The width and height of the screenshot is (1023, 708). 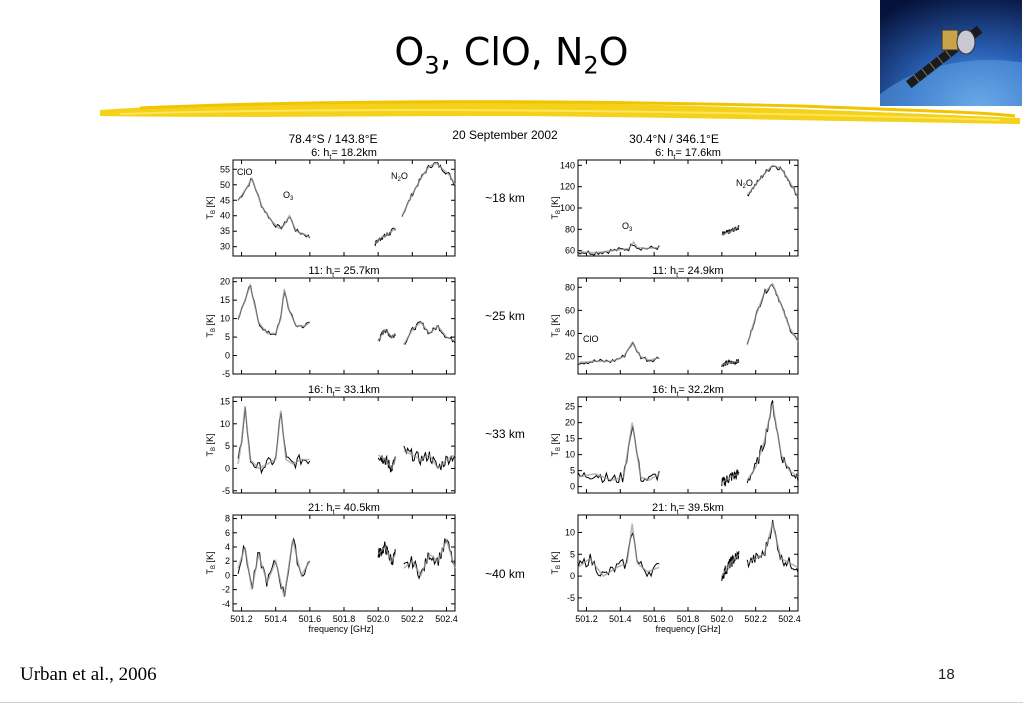 I want to click on right-panel-4-title-subscript: t, so click(x=677, y=512).